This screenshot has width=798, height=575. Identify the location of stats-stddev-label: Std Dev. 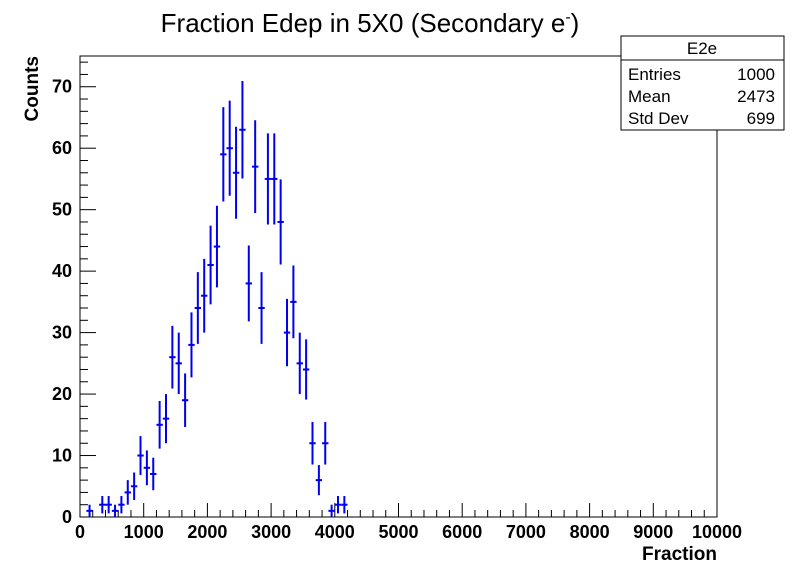
(658, 118).